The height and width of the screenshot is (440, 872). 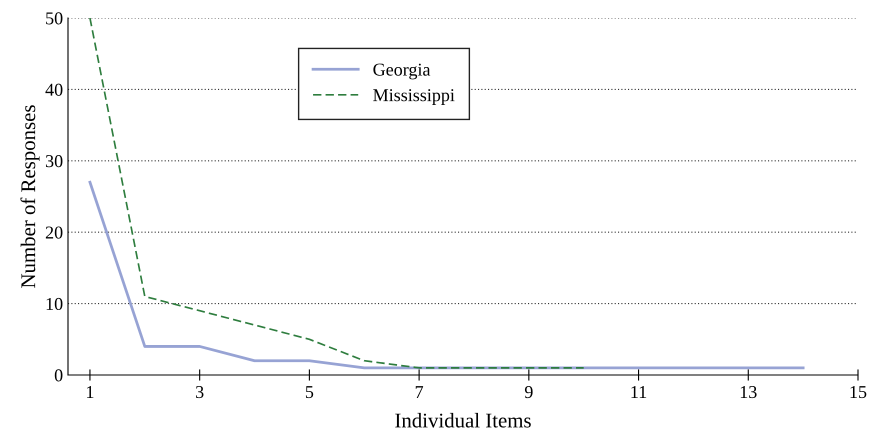 I want to click on y-tick-label: 40, so click(x=53, y=90).